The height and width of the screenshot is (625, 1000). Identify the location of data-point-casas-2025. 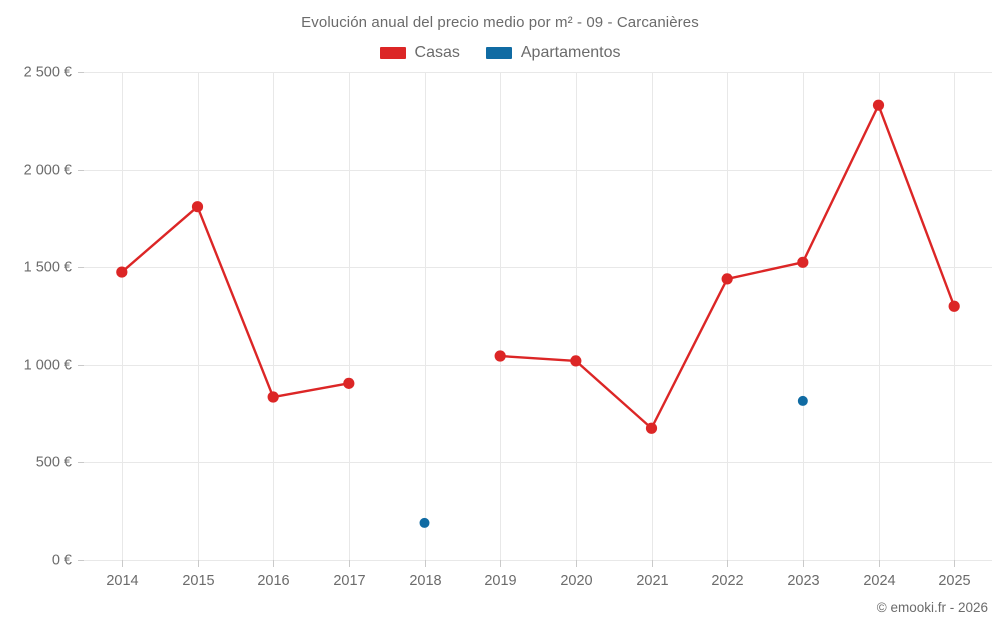
(954, 306).